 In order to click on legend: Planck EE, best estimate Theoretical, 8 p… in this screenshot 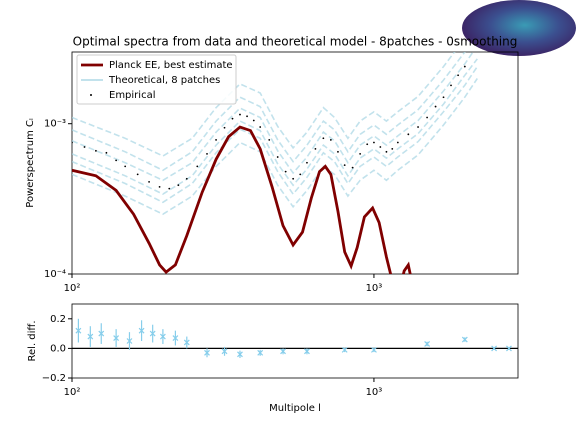, I will do `click(156, 79)`.